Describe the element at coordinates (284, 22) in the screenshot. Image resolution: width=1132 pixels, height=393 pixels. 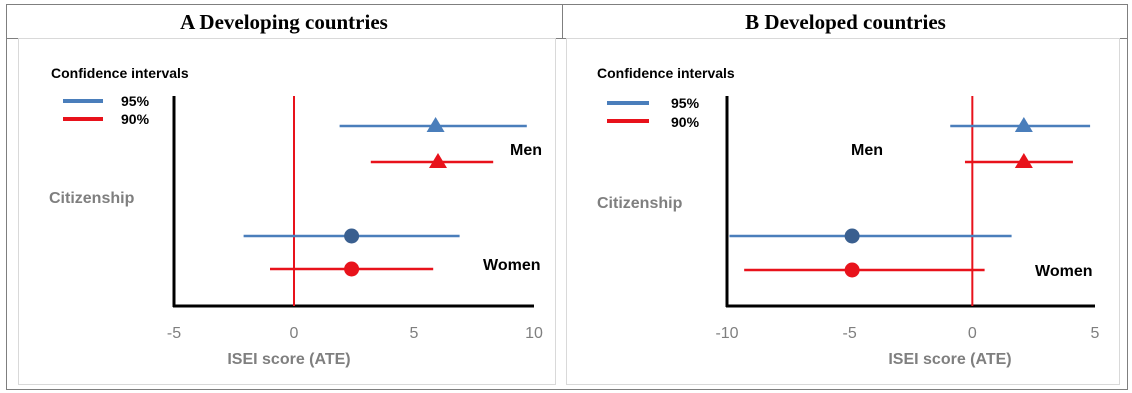
I see `panel-a-title: A Developing countries` at that location.